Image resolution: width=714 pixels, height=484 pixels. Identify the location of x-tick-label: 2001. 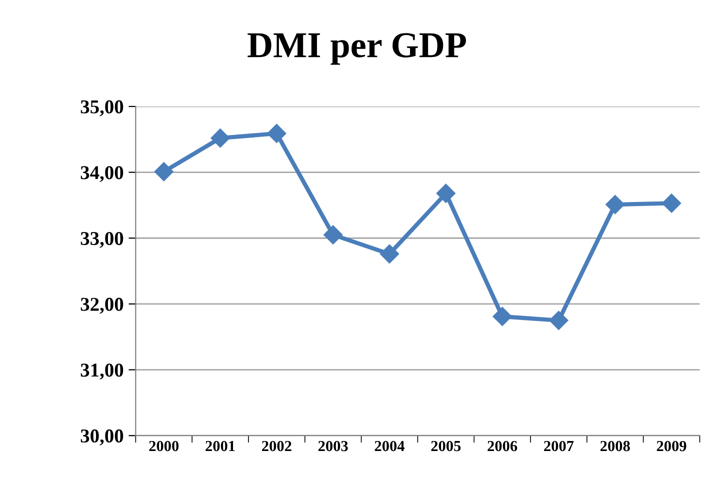
(220, 446).